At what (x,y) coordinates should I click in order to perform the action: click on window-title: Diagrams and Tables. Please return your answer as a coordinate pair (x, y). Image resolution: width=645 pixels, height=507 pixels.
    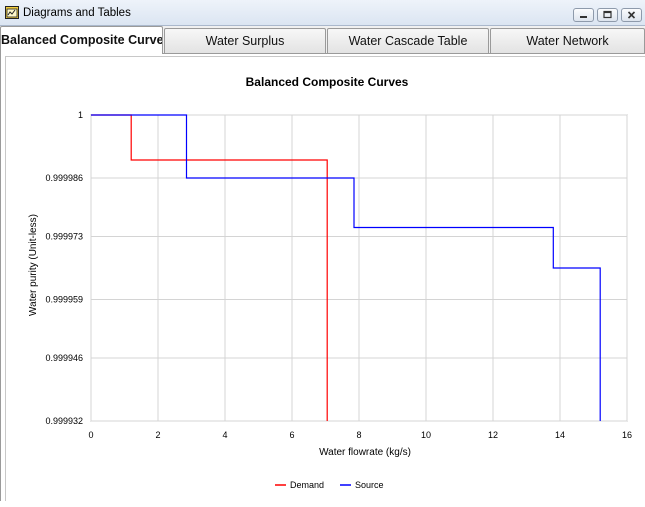
    Looking at the image, I should click on (77, 13).